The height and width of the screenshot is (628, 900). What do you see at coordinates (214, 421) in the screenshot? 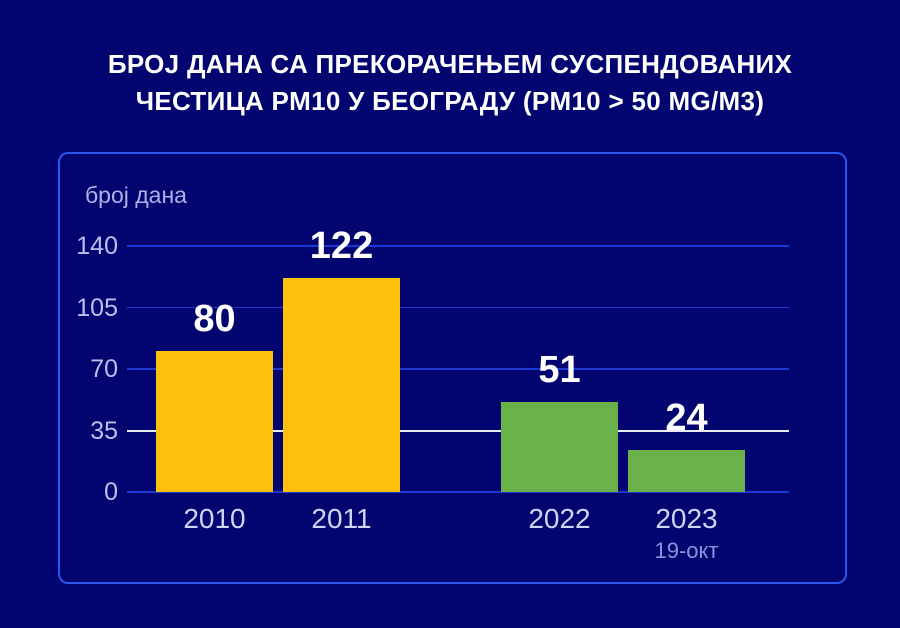
I see `bar-2010` at bounding box center [214, 421].